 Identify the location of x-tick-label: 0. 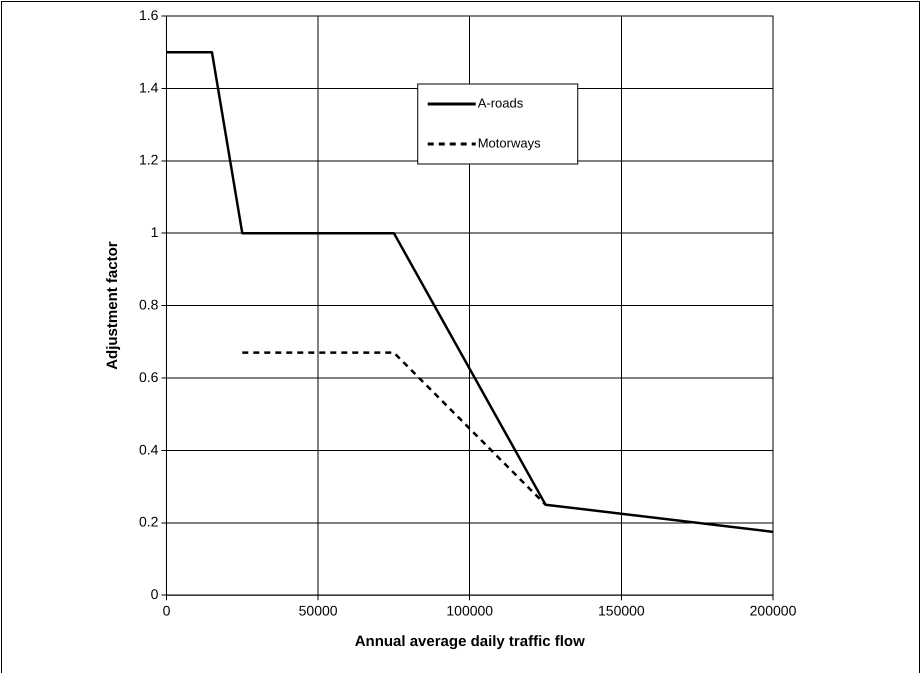
(166, 610).